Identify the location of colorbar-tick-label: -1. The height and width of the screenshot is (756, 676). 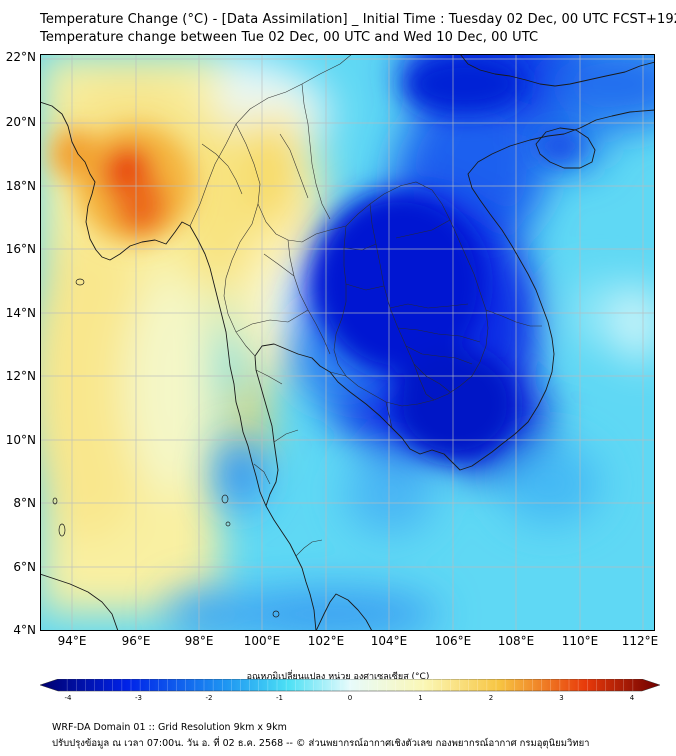
(279, 698).